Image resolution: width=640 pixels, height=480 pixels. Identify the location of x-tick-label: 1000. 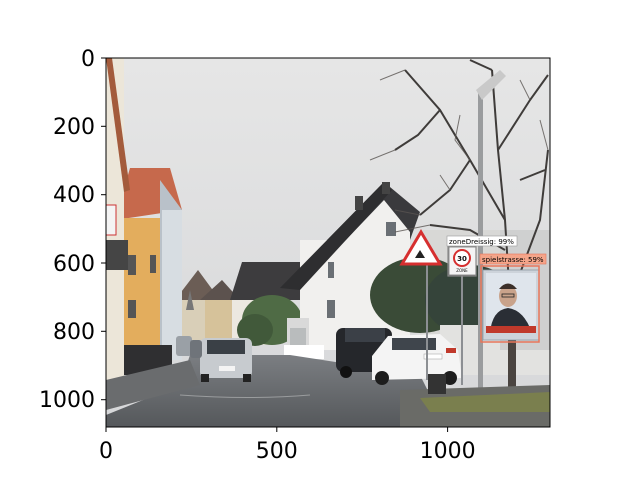
(448, 451).